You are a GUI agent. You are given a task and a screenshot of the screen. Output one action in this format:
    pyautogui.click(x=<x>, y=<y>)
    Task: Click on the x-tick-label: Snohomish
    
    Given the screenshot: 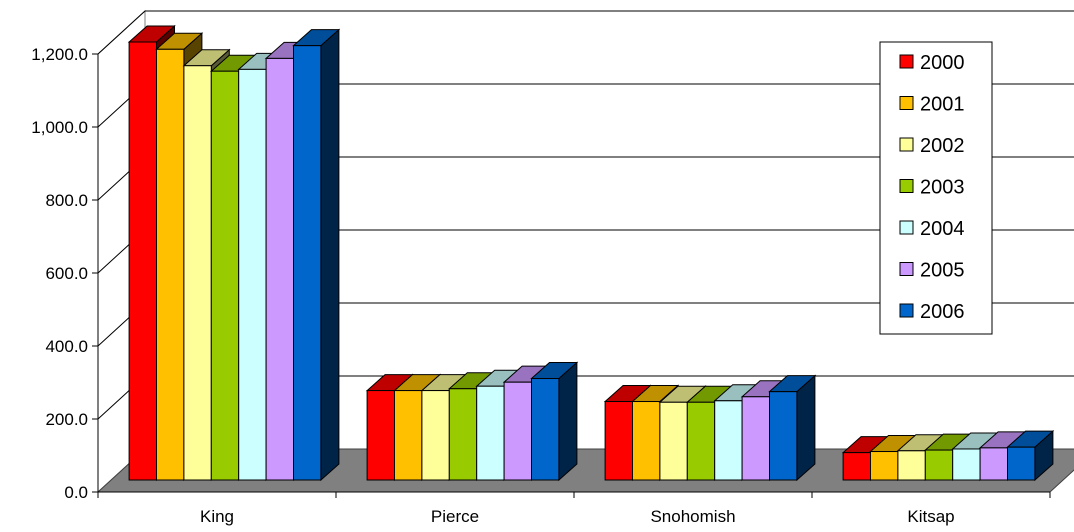 What is the action you would take?
    pyautogui.click(x=692, y=516)
    